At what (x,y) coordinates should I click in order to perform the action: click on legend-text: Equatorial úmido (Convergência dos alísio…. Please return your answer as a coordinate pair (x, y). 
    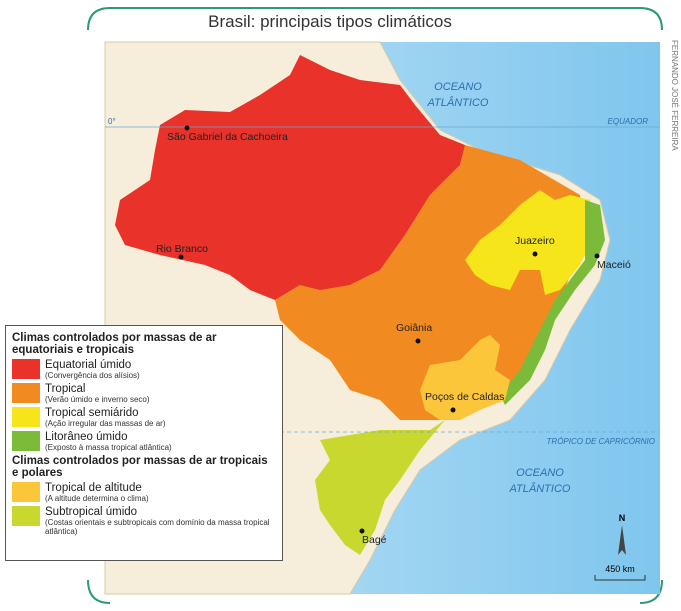
    Looking at the image, I should click on (92, 369).